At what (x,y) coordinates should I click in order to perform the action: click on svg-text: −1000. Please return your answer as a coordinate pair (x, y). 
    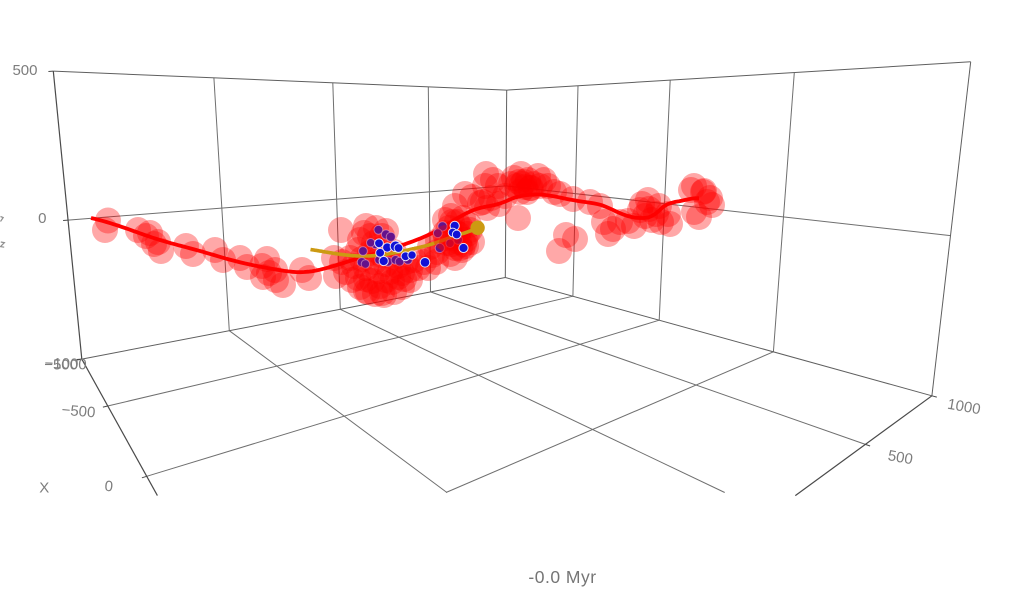
    Looking at the image, I should click on (65, 364).